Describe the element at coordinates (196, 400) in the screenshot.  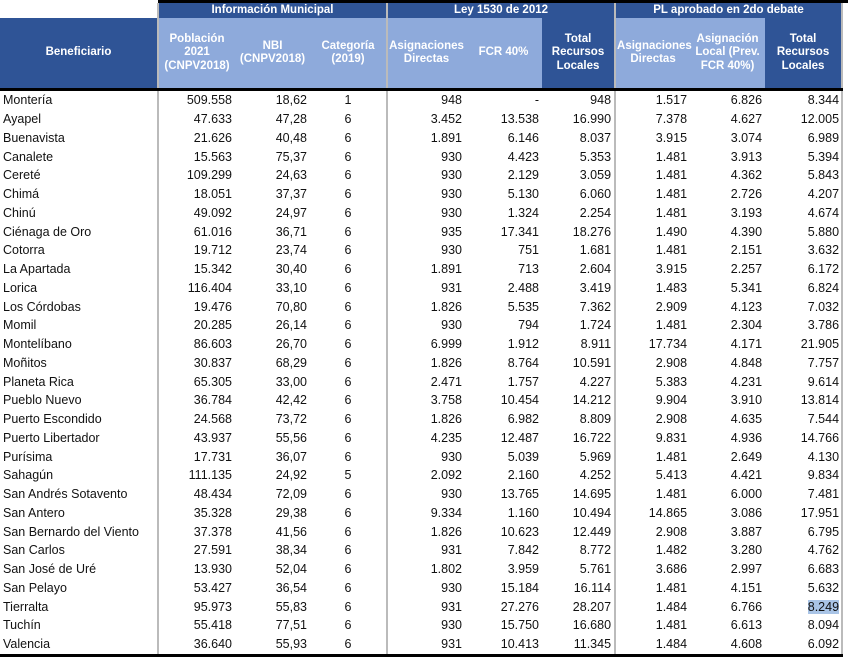
I see `cell-poblacion: 36.784` at that location.